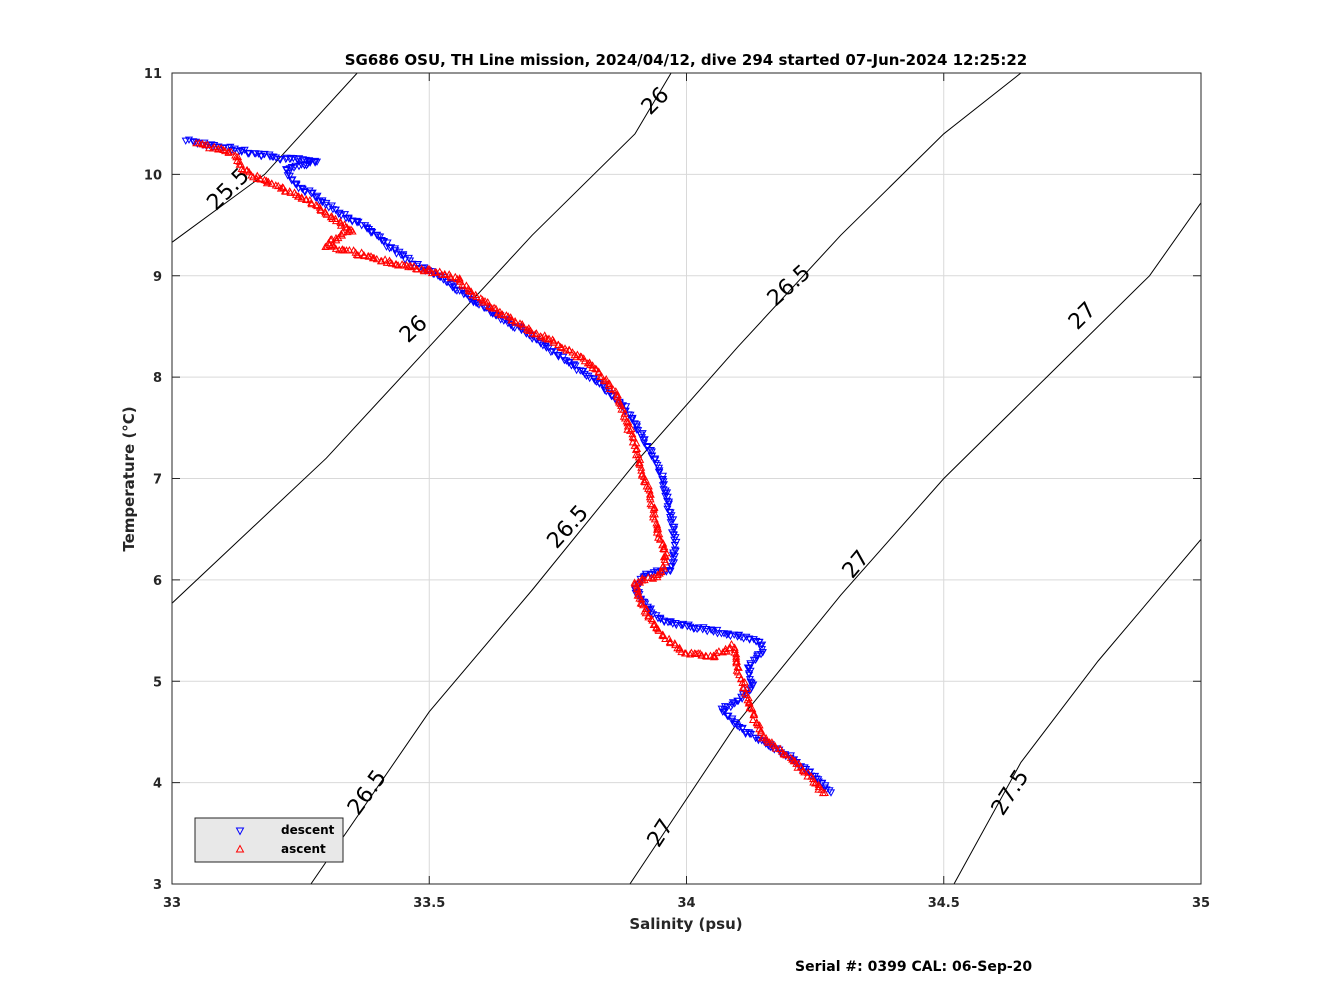 Image resolution: width=1328 pixels, height=996 pixels. I want to click on y-tick-label: 7, so click(157, 480).